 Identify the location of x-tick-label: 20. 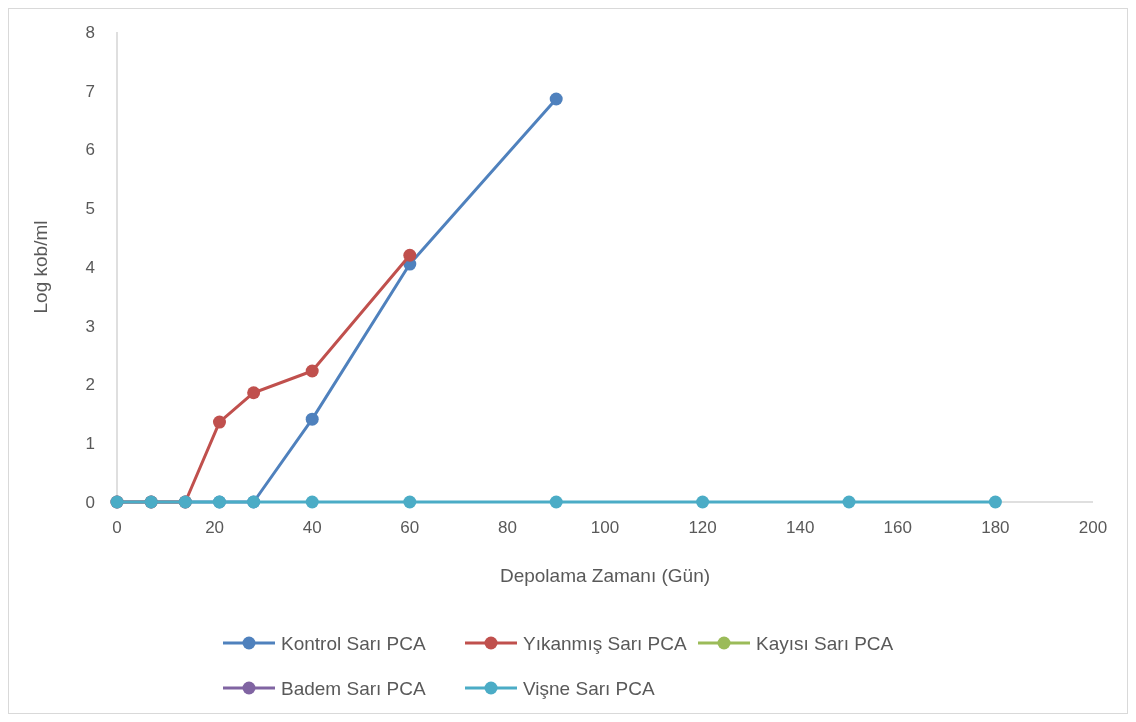
(215, 527).